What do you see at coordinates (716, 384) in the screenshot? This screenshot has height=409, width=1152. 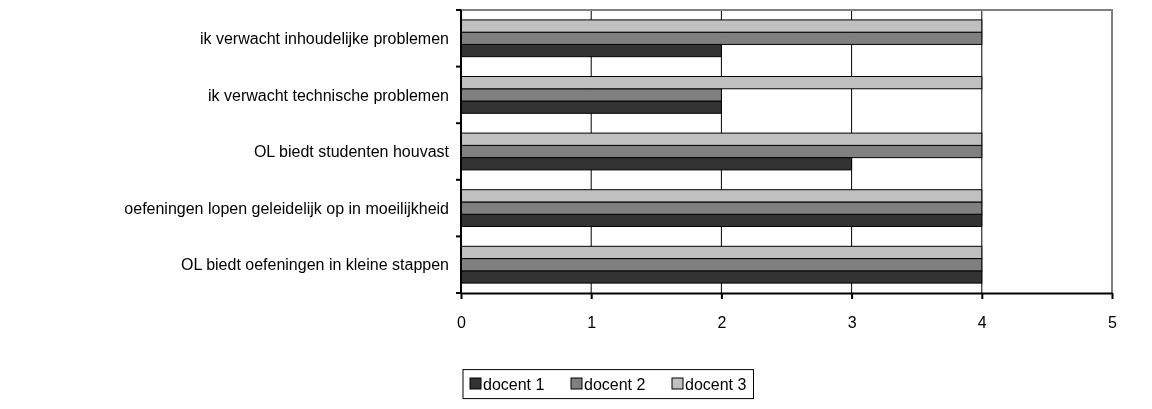 I see `legend-label: docent 3` at bounding box center [716, 384].